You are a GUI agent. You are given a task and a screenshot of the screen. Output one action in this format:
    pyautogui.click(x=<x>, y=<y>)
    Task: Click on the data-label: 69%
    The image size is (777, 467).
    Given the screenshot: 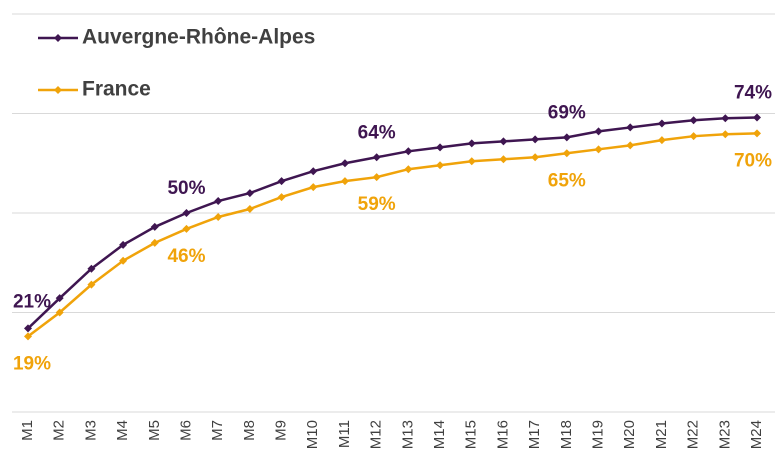 What is the action you would take?
    pyautogui.click(x=567, y=112)
    